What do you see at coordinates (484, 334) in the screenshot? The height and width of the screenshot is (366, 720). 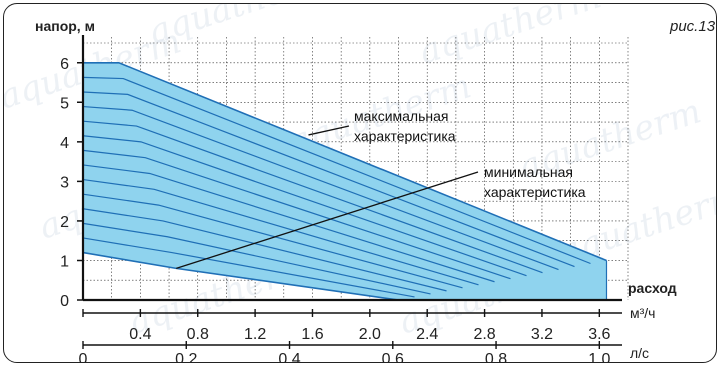 I see `x-tick-label-primary: 2.8` at bounding box center [484, 334].